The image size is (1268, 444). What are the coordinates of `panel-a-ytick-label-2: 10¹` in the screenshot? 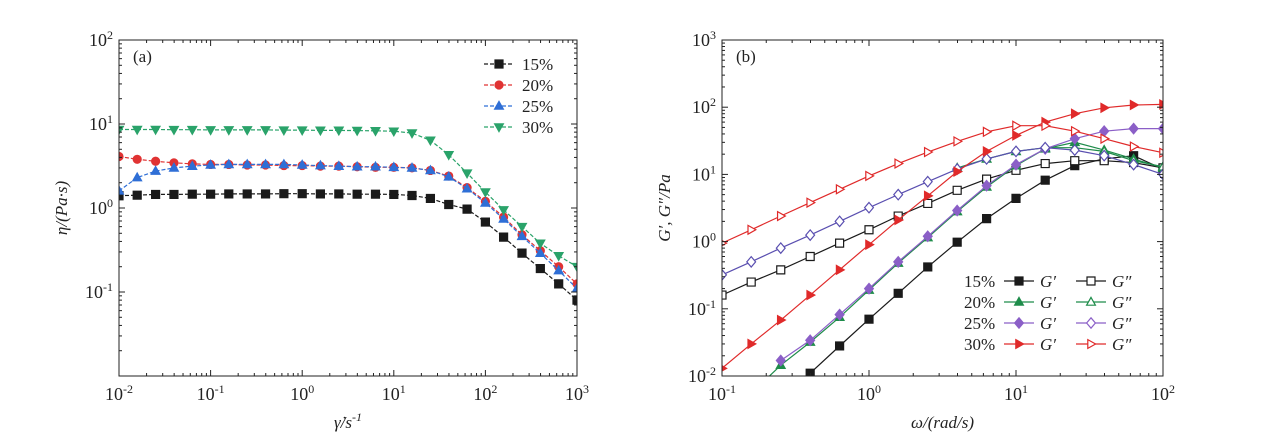 It's located at (101, 123).